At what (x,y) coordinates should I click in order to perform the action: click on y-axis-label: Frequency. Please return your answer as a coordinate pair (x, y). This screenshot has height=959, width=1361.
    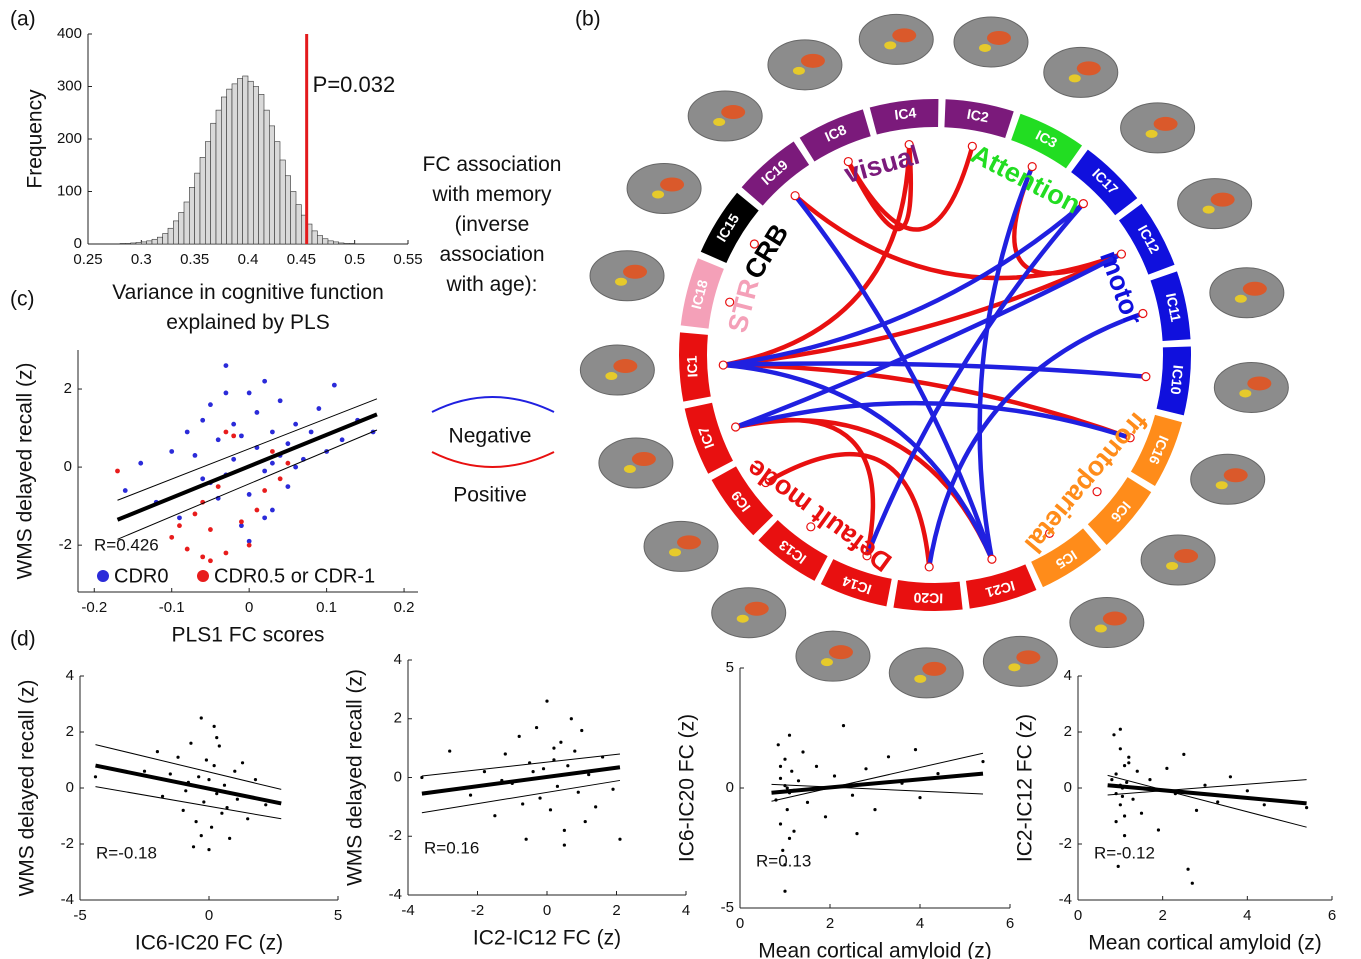
    Looking at the image, I should click on (35, 139).